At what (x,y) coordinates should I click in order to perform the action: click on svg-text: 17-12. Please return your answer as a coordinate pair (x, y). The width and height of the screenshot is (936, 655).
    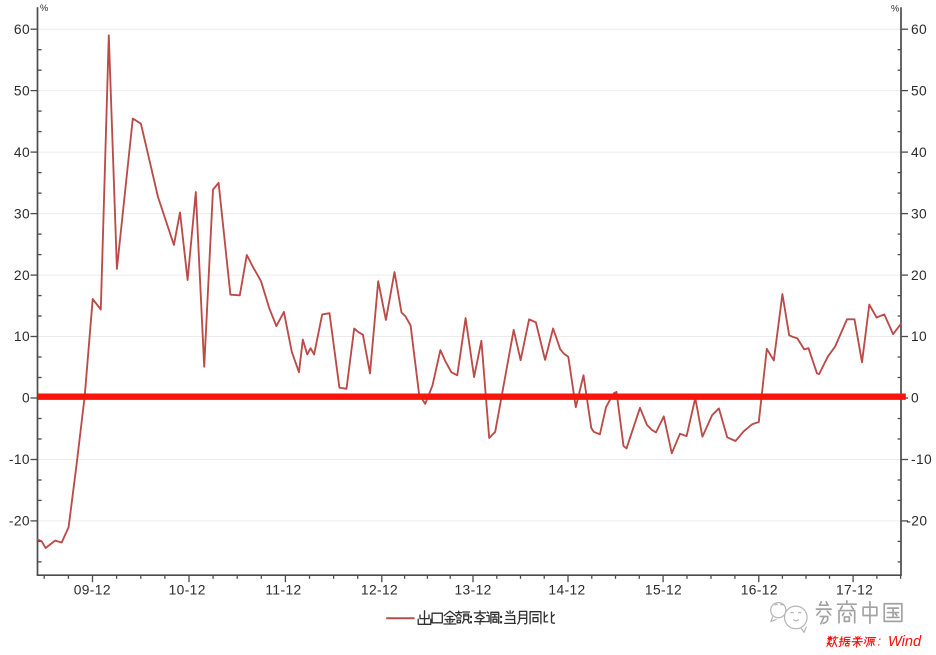
    Looking at the image, I should click on (854, 590).